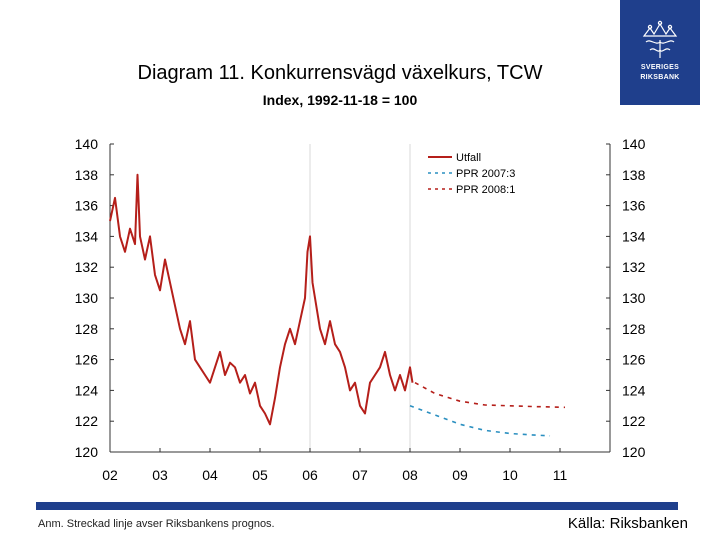  What do you see at coordinates (634, 360) in the screenshot?
I see `y-tick-label-right: 126` at bounding box center [634, 360].